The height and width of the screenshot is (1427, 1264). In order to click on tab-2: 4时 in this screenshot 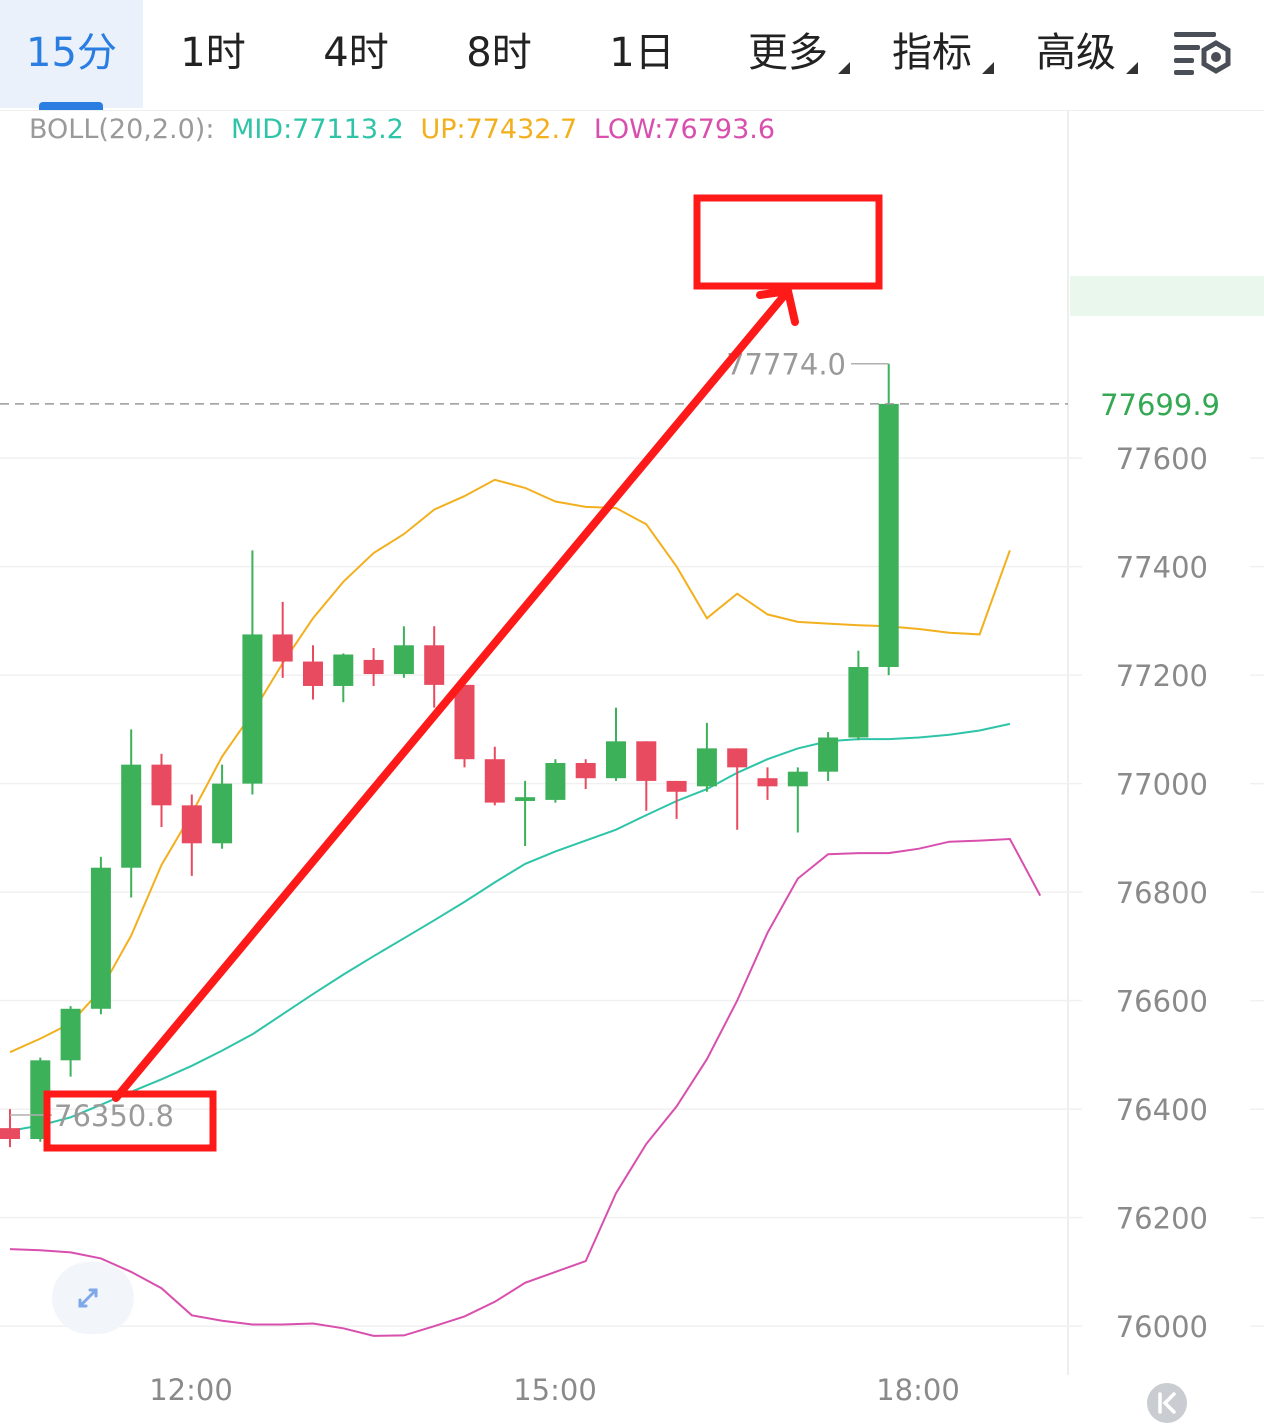, I will do `click(356, 54)`.